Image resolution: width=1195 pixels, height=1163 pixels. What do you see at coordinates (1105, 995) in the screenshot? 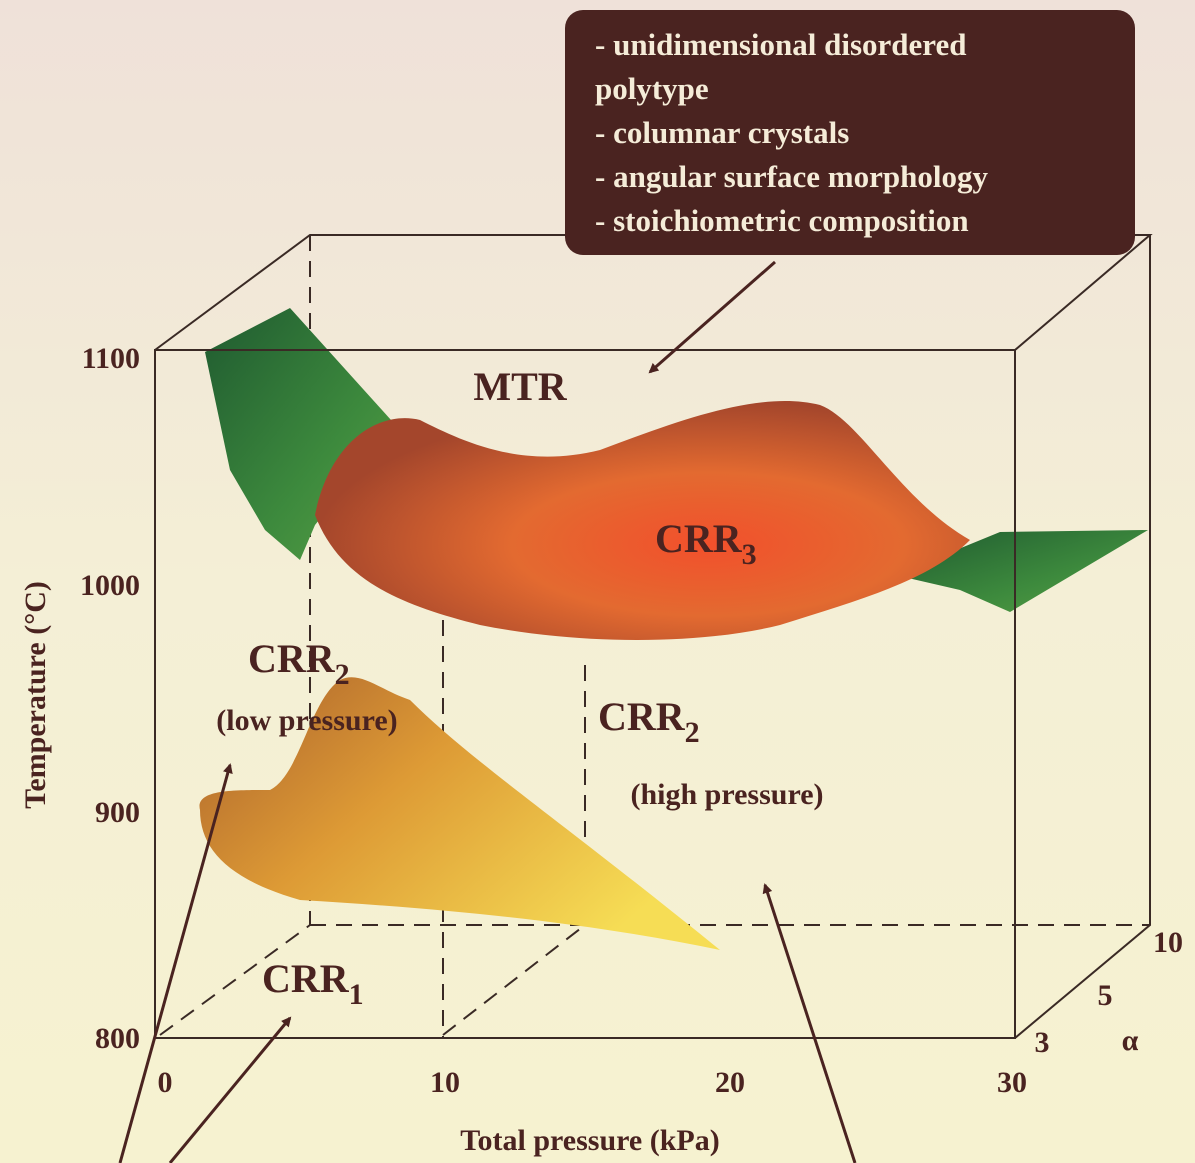
I see `depth-tick-label: 5` at bounding box center [1105, 995].